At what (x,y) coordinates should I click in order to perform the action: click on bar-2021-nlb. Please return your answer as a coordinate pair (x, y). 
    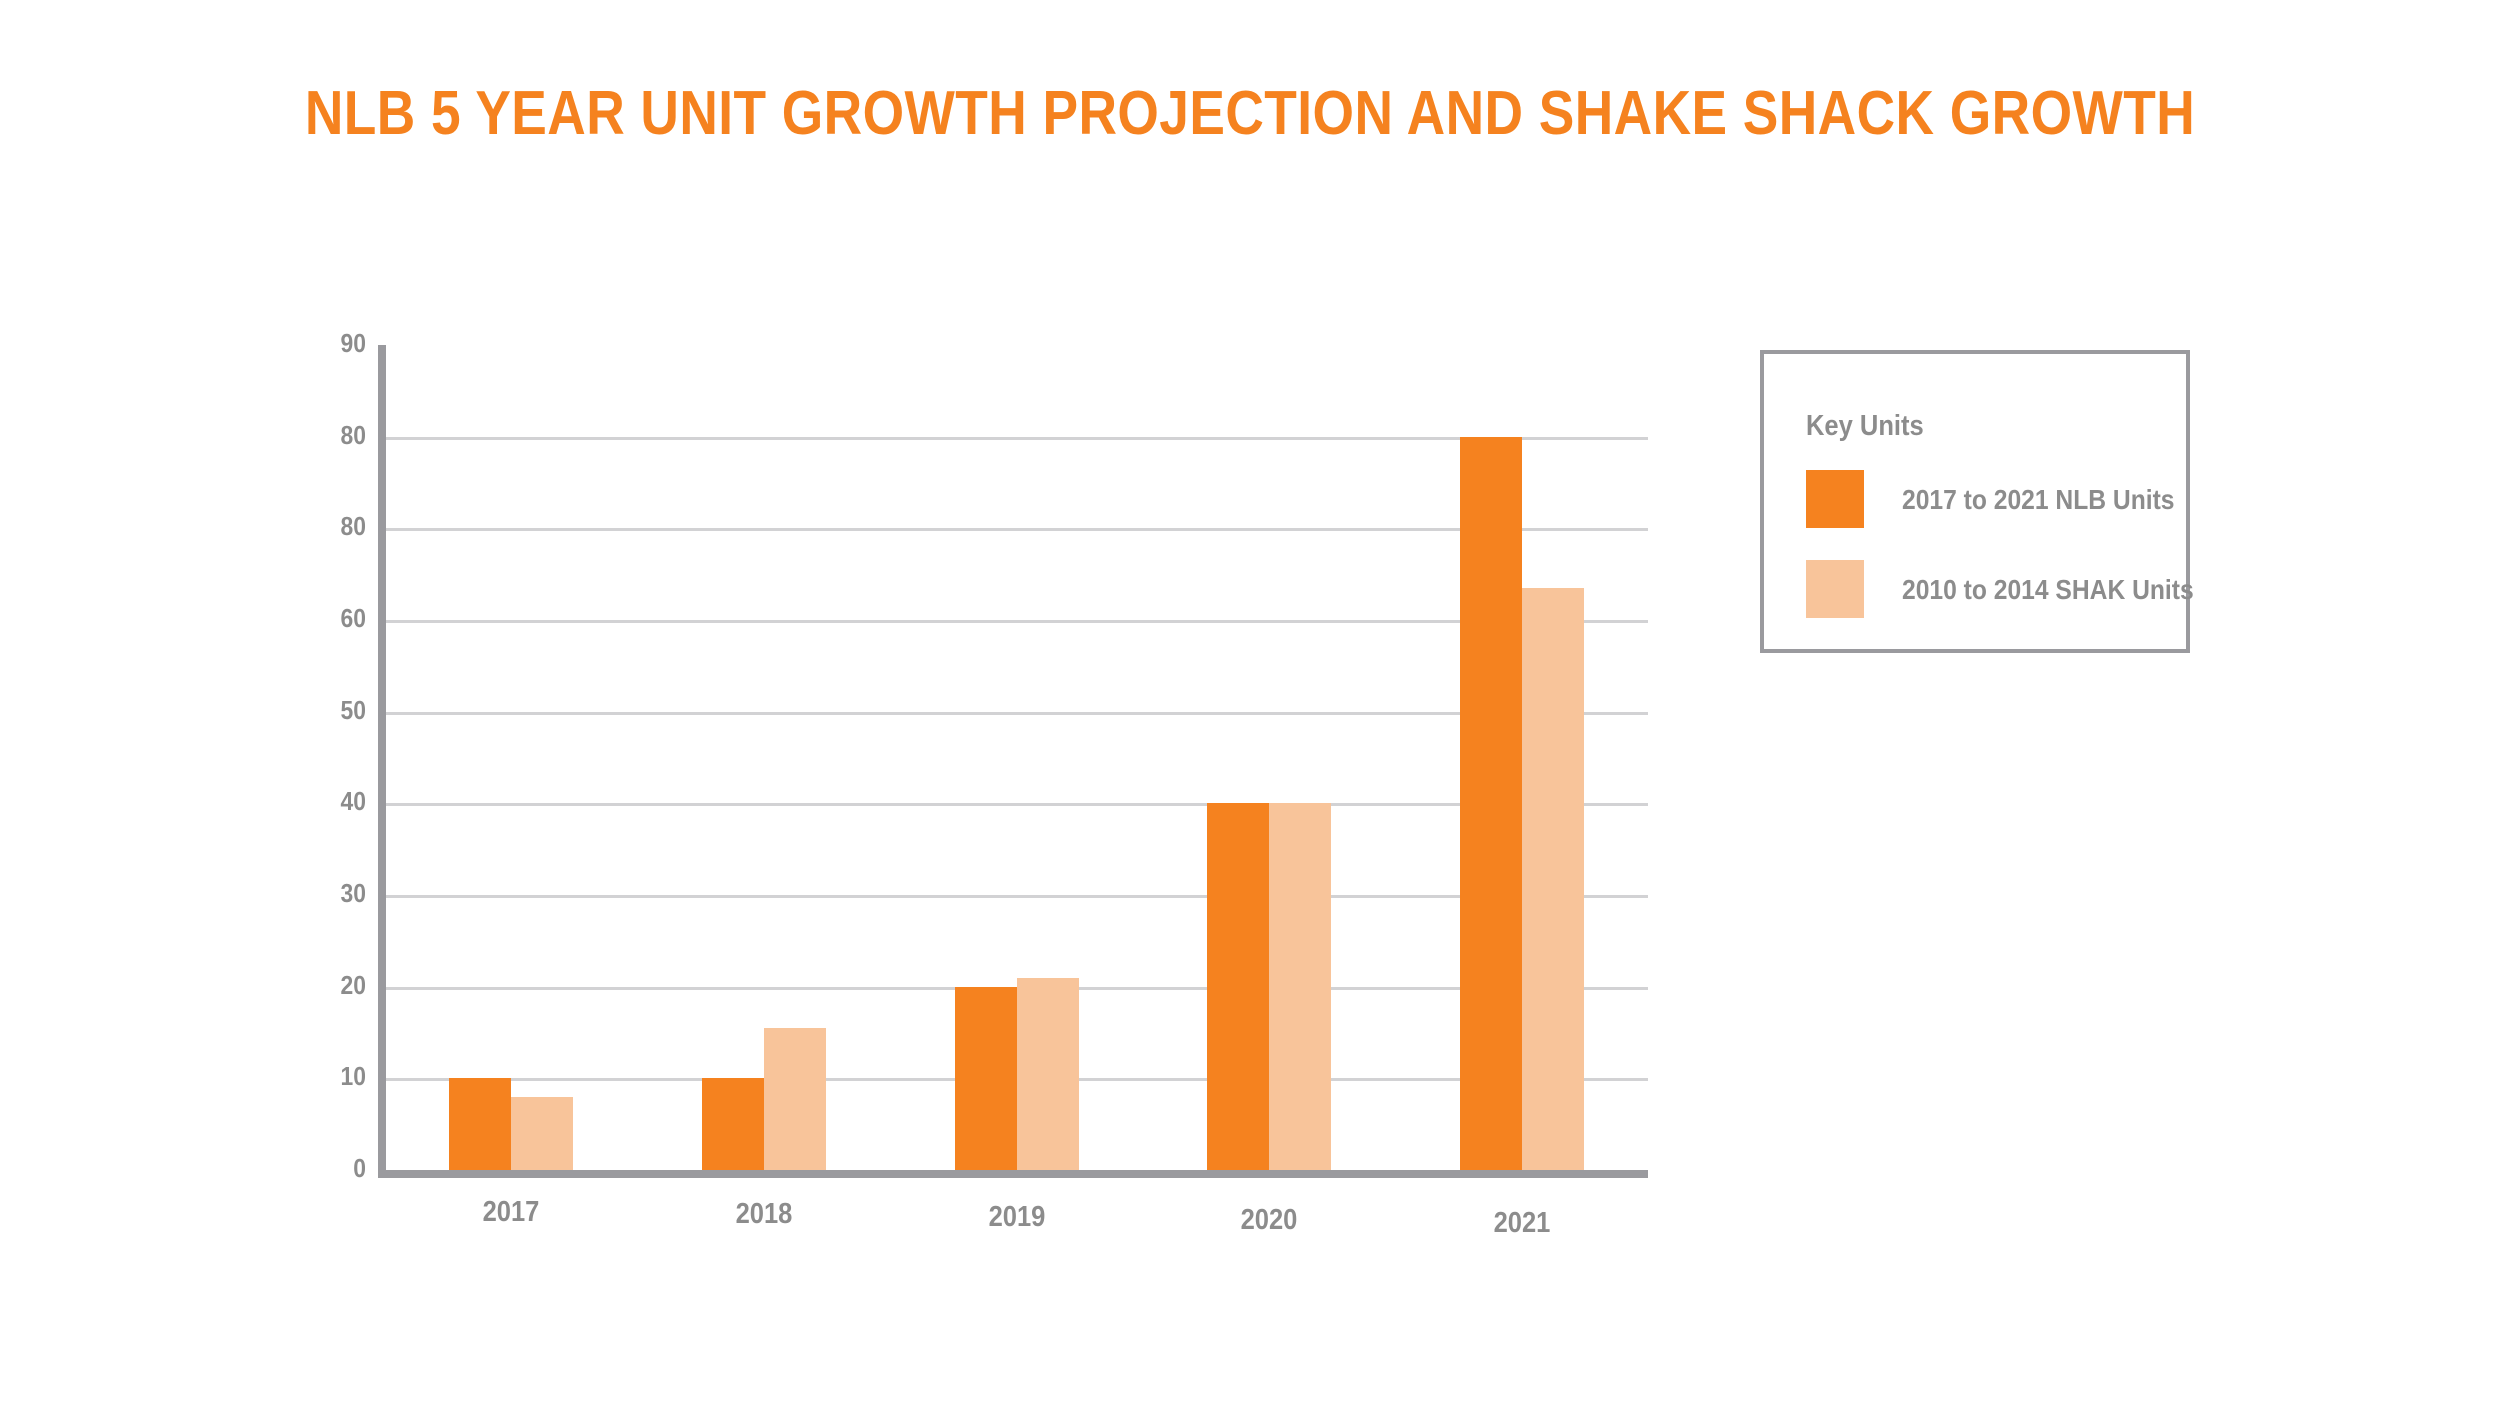
    Looking at the image, I should click on (1490, 803).